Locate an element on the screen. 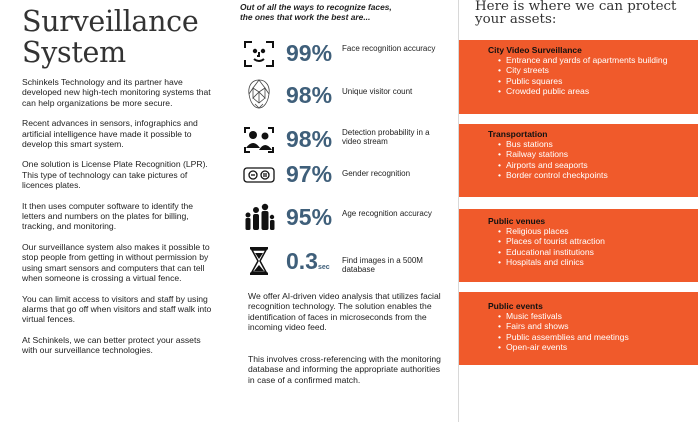 This screenshot has width=698, height=422. stat-gender: 97% Gender recognition is located at coordinates (345, 175).